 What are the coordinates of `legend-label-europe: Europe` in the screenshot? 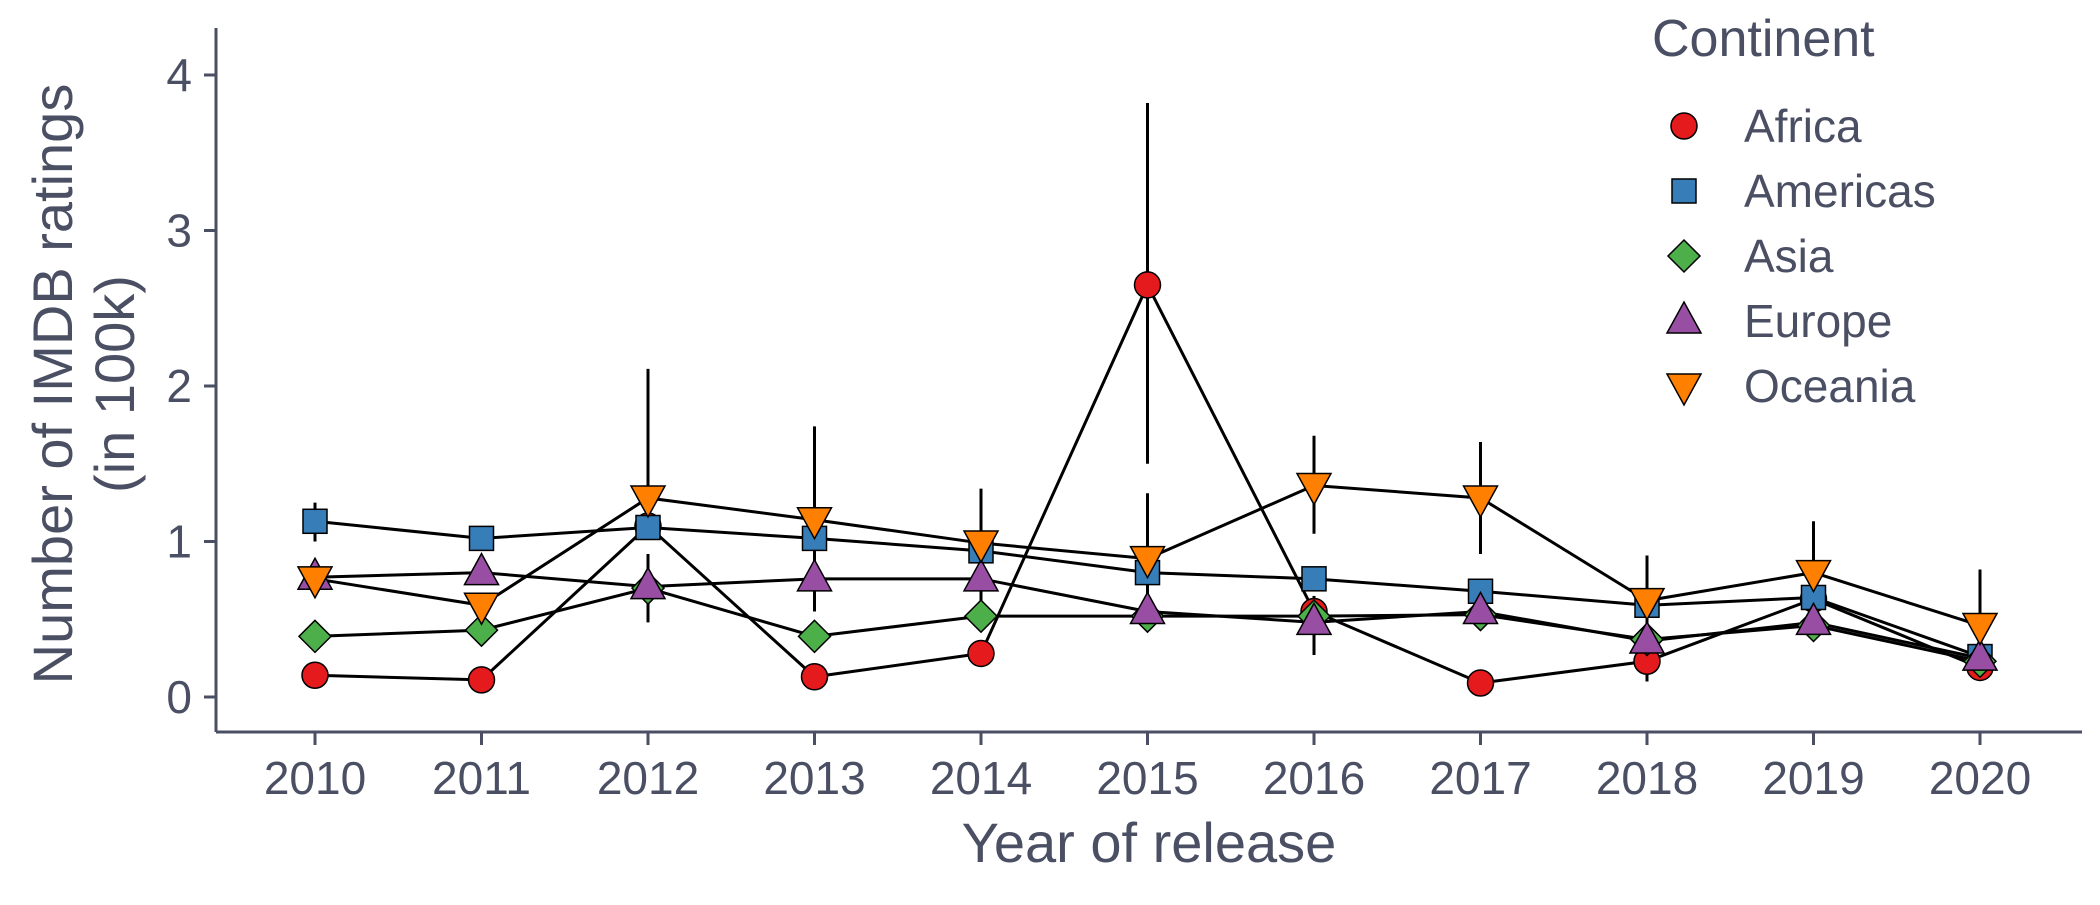 It's located at (1818, 321).